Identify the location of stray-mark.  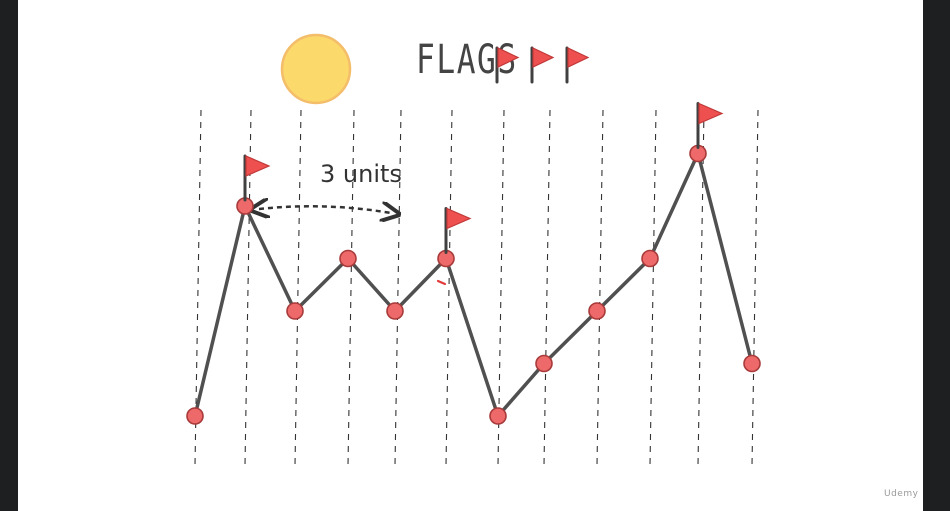
(441, 282).